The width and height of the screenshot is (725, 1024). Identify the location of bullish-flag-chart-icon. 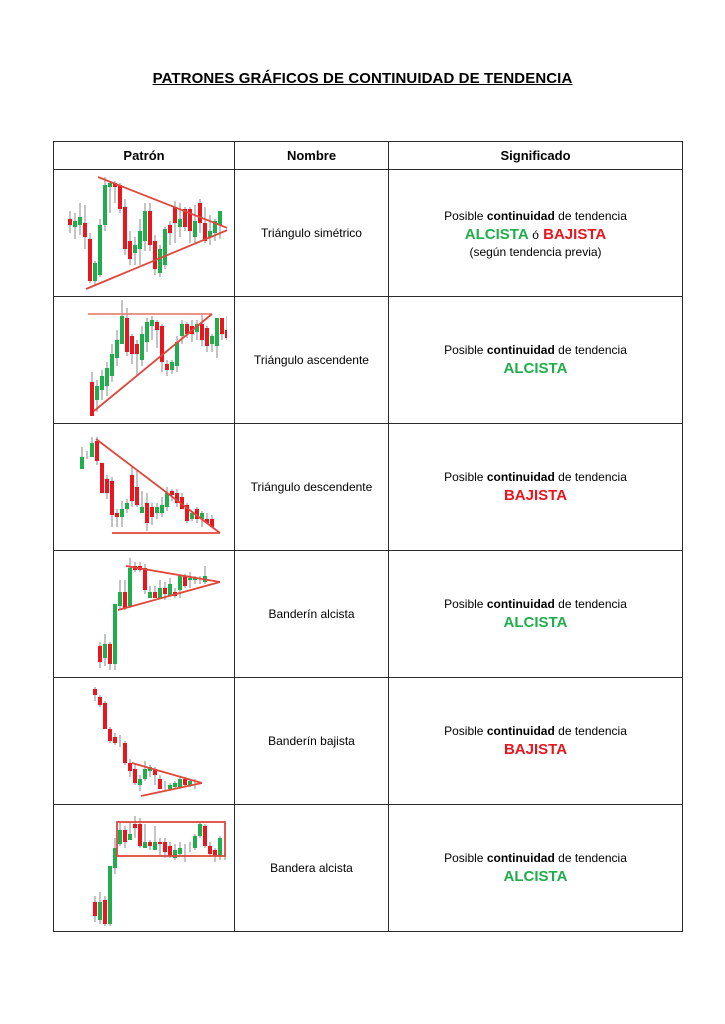
(159, 871).